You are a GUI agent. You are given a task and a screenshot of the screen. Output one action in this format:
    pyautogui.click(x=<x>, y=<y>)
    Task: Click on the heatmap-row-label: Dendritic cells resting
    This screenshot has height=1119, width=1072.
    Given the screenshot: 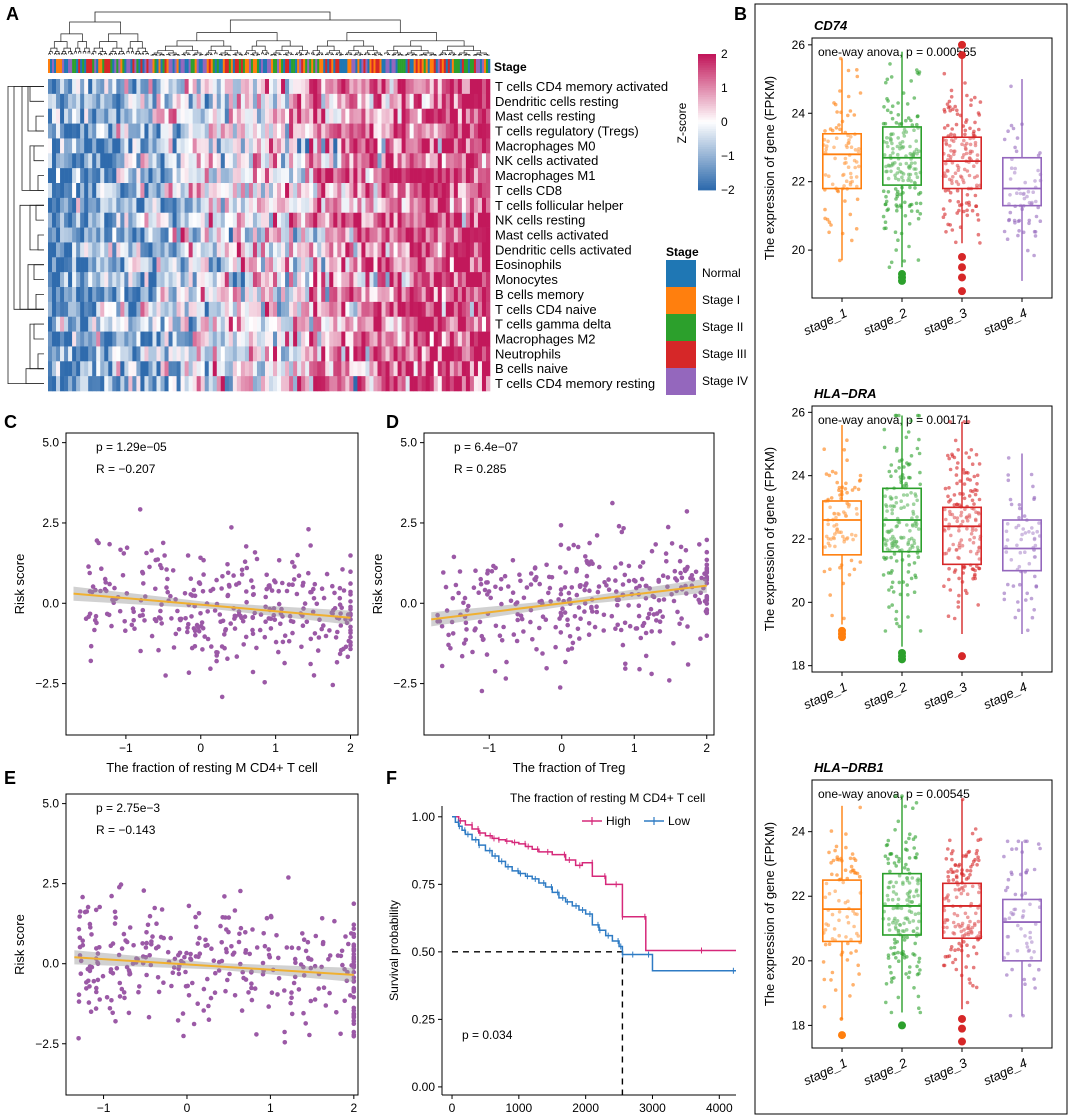 What is the action you would take?
    pyautogui.click(x=557, y=101)
    